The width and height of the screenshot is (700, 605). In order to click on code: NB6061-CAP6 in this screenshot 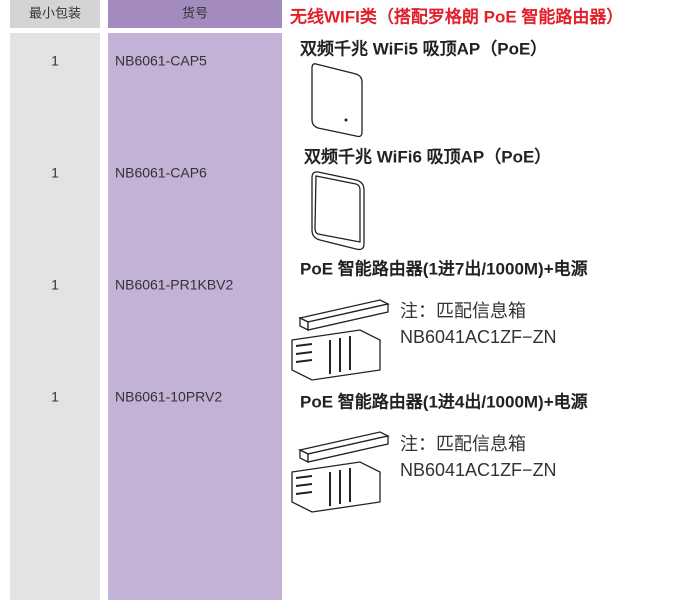, I will do `click(161, 173)`.